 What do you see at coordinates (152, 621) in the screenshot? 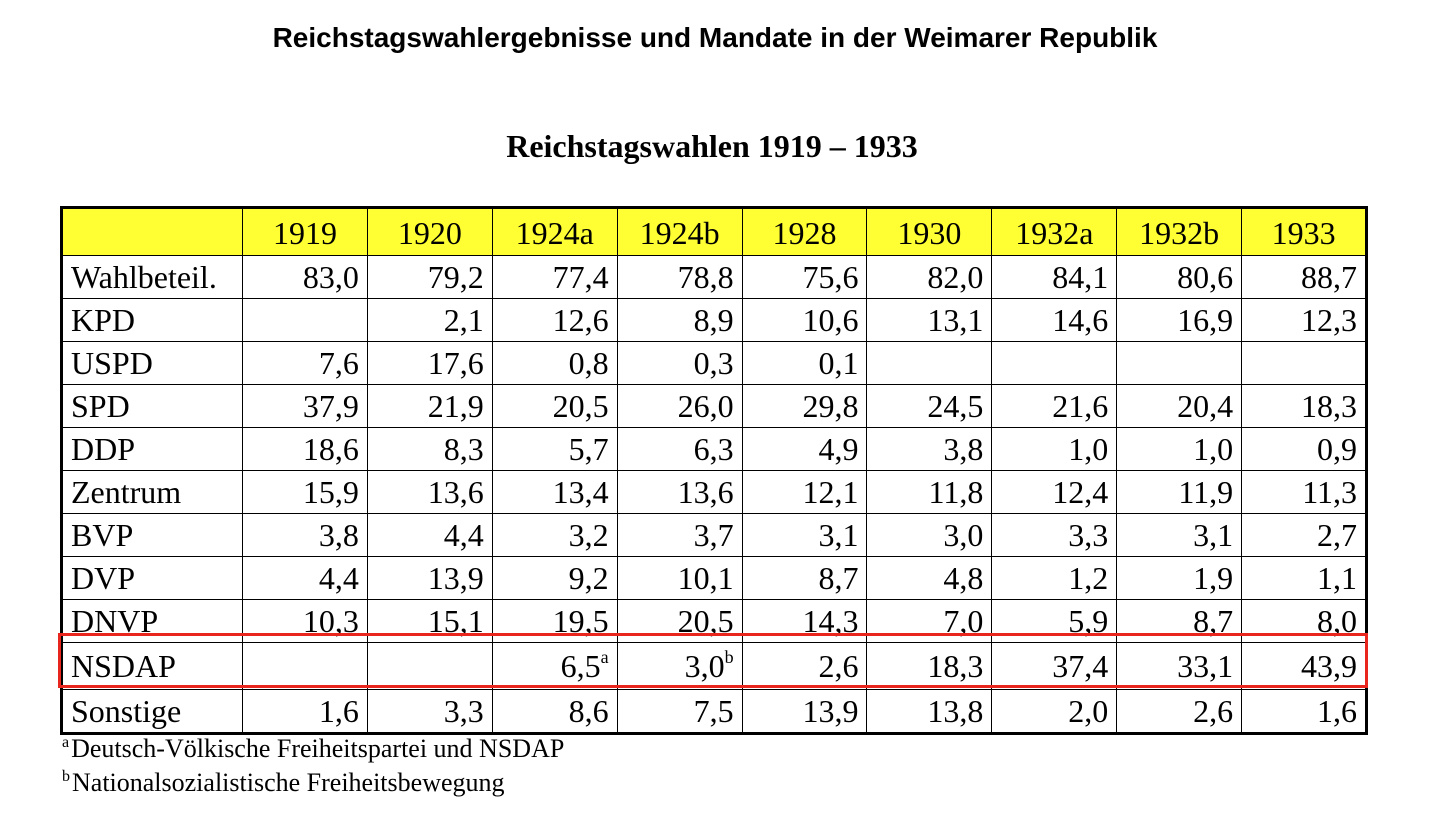
I see `row-label: DNVP` at bounding box center [152, 621].